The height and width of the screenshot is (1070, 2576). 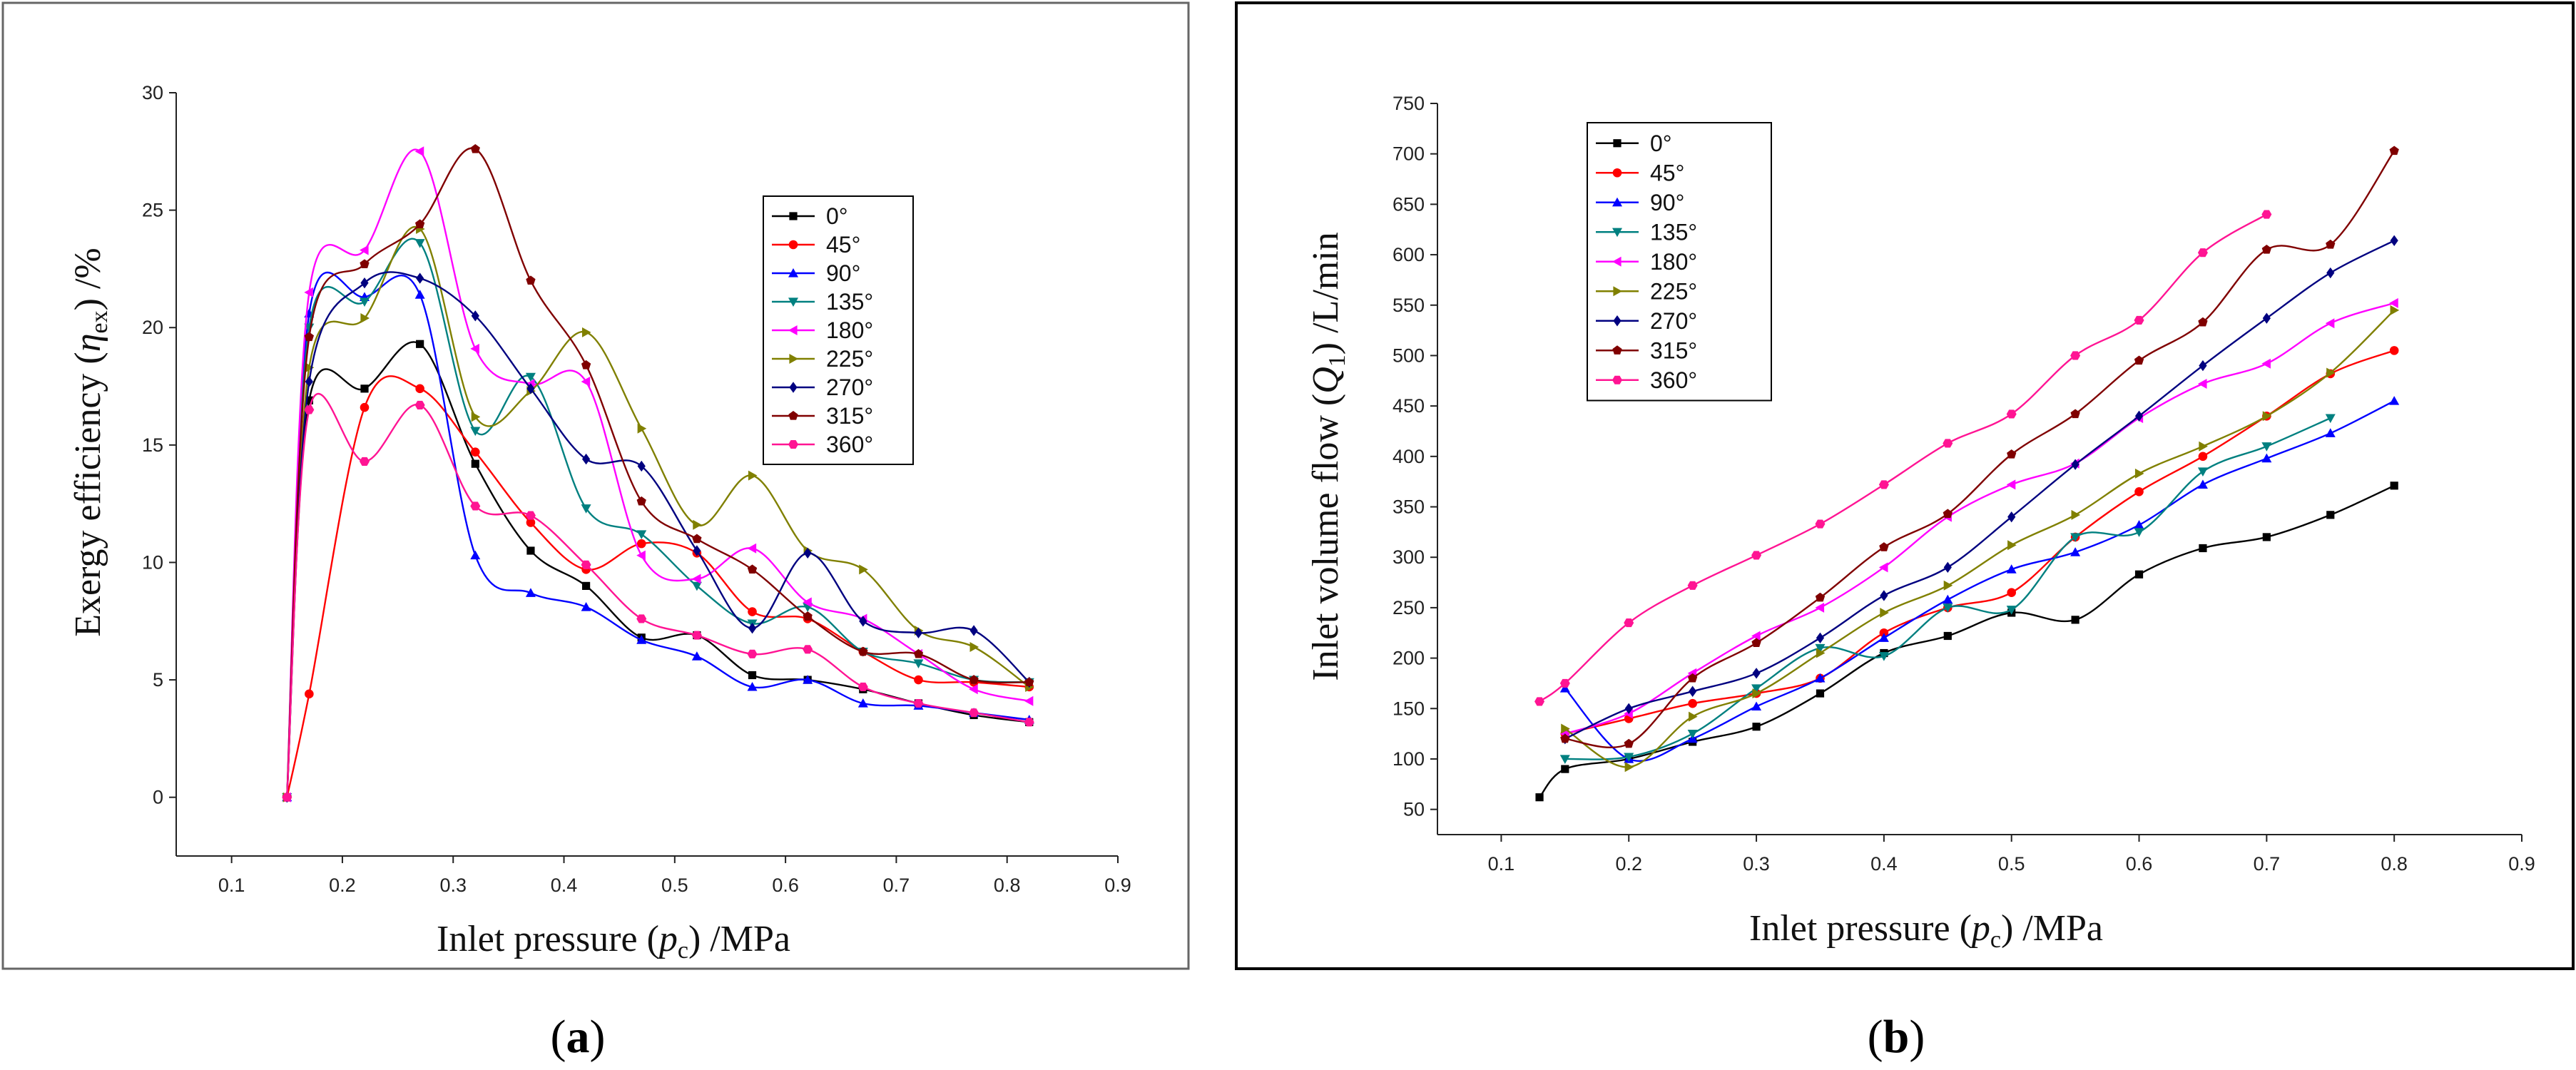 What do you see at coordinates (896, 885) in the screenshot?
I see `panel-a-x-tick-label: 0.7` at bounding box center [896, 885].